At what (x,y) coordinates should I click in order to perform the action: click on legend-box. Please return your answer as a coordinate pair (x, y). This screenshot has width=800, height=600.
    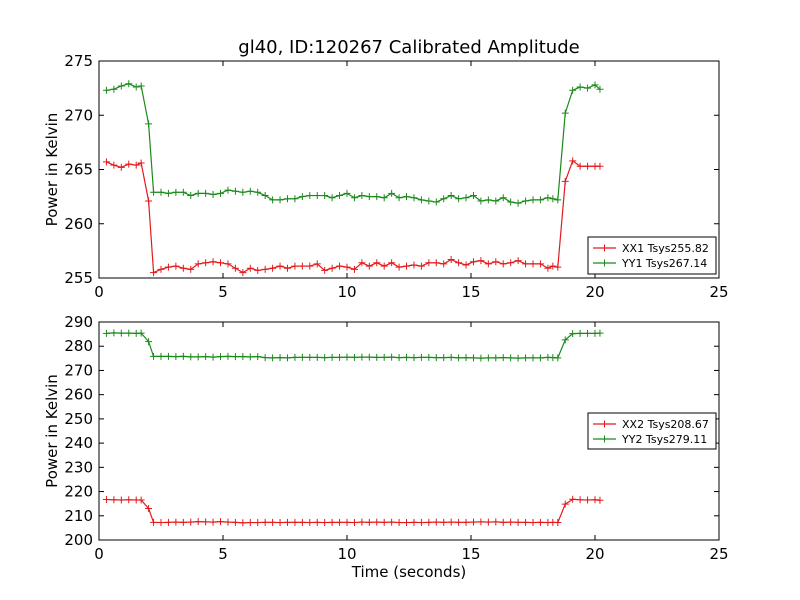
    Looking at the image, I should click on (652, 255).